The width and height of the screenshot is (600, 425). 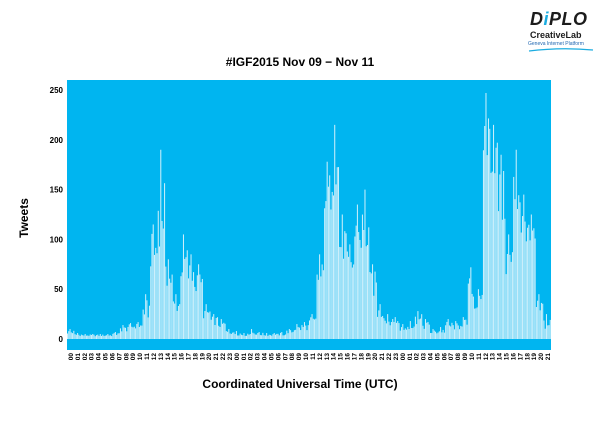 What do you see at coordinates (424, 357) in the screenshot?
I see `x-tick-label: 03` at bounding box center [424, 357].